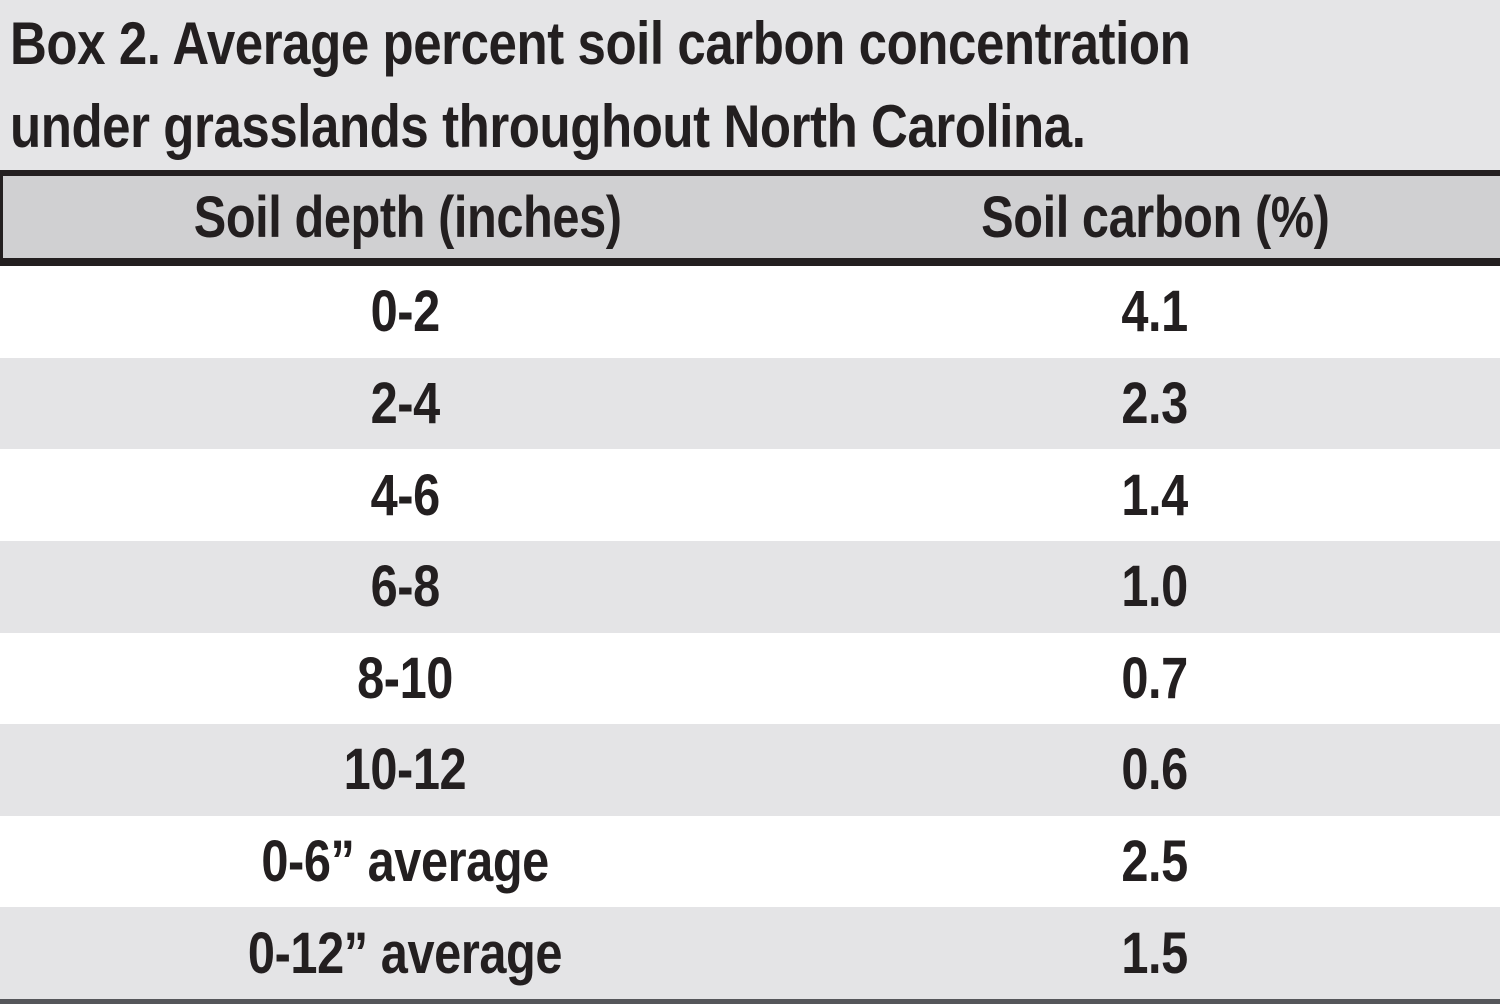 The image size is (1500, 1004). Describe the element at coordinates (405, 495) in the screenshot. I see `depth-cell: 4-6` at that location.